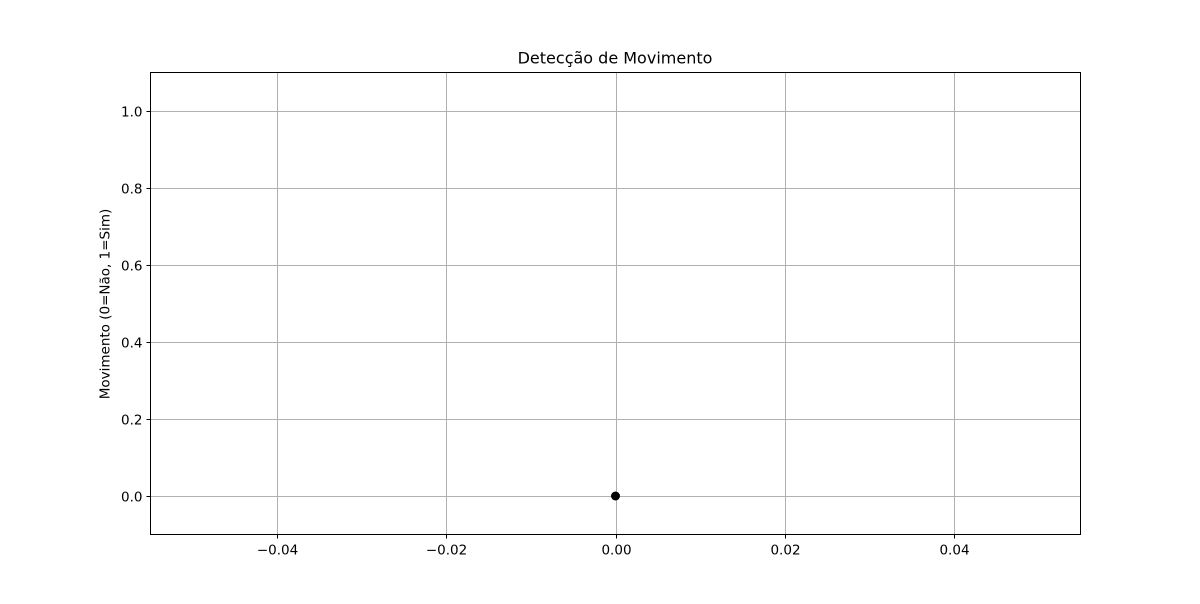  What do you see at coordinates (106, 304) in the screenshot?
I see `y-axis-label: Movimento (0=Não, 1=Sim)` at bounding box center [106, 304].